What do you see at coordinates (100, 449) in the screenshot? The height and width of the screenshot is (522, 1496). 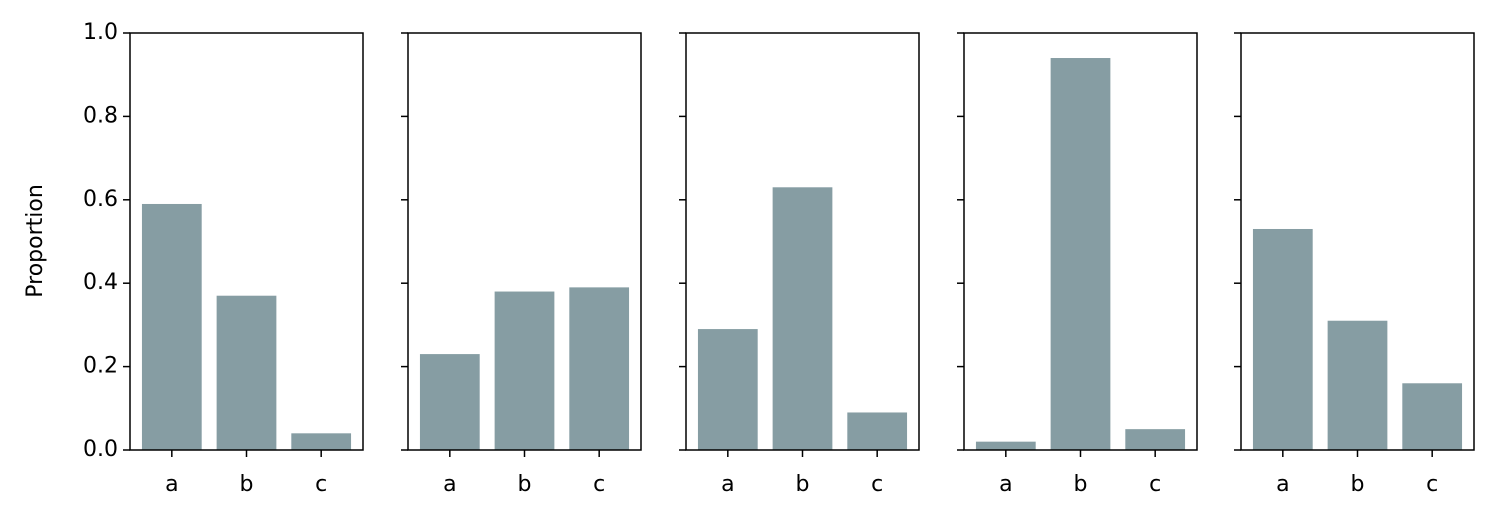 I see `y-tick-label: 0.0` at bounding box center [100, 449].